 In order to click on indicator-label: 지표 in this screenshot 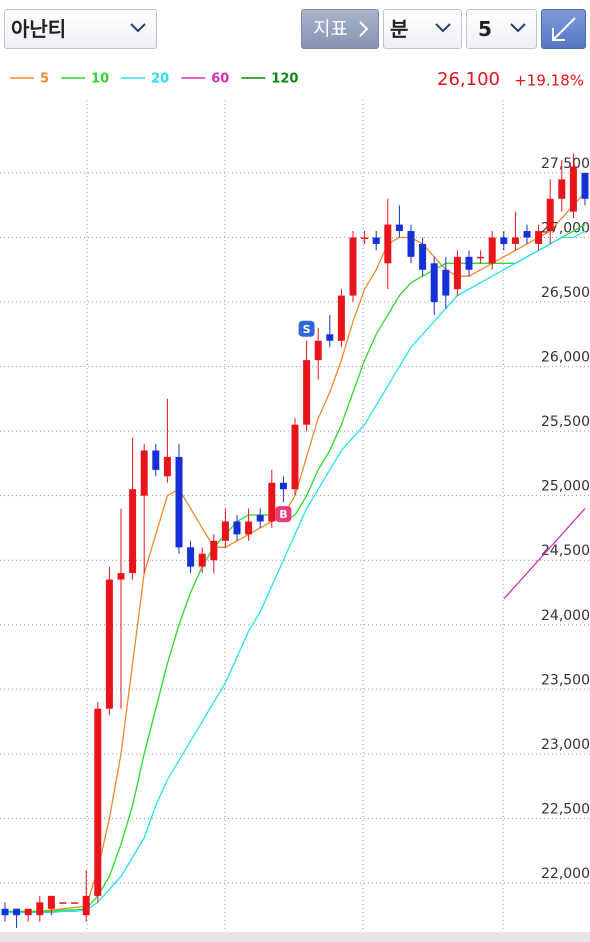, I will do `click(330, 29)`.